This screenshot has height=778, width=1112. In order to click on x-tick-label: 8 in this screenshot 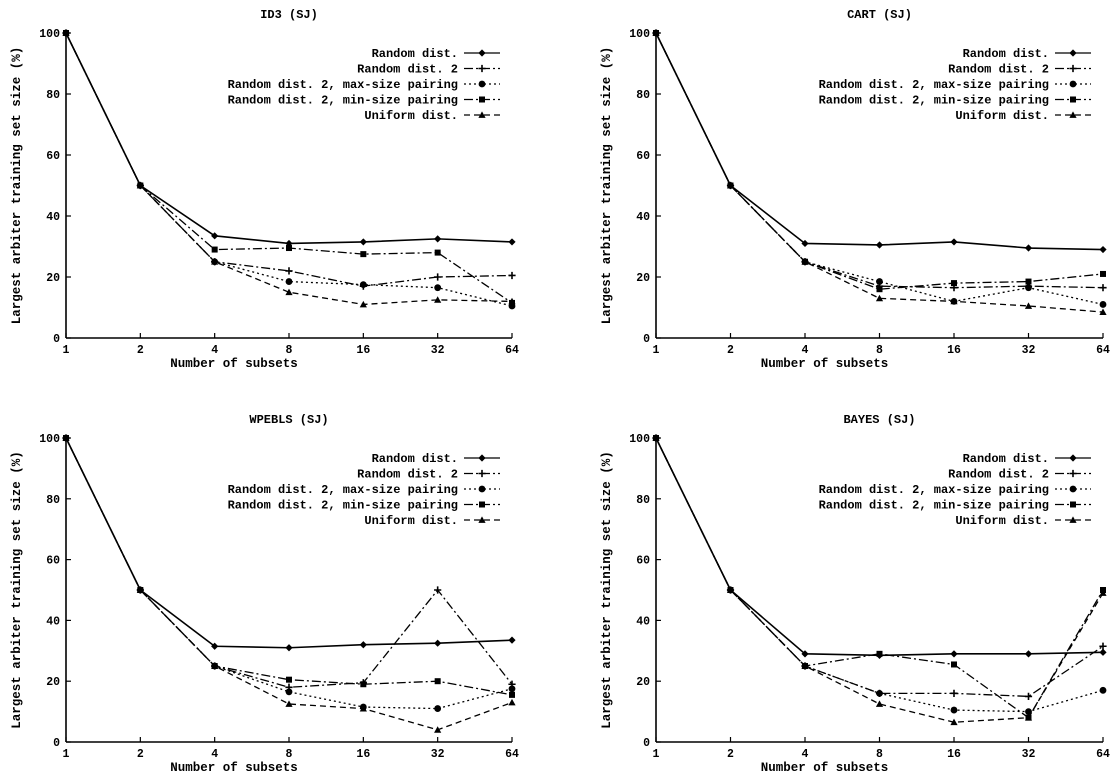, I will do `click(879, 350)`.